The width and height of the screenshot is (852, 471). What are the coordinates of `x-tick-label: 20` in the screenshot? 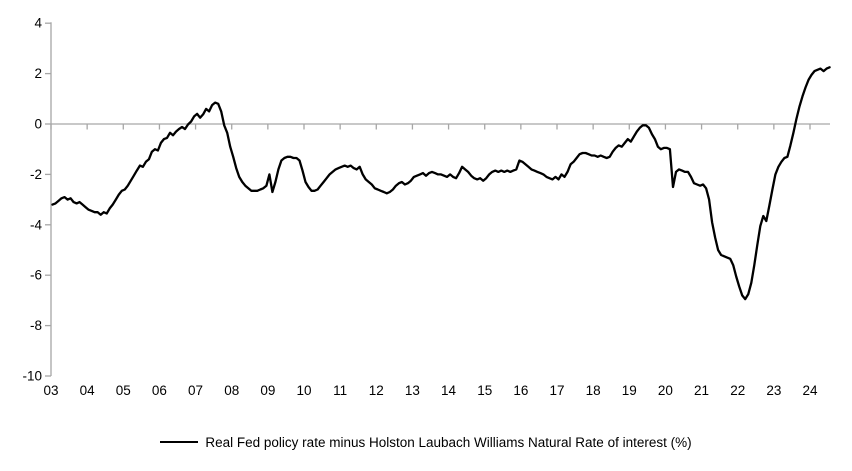 It's located at (665, 390).